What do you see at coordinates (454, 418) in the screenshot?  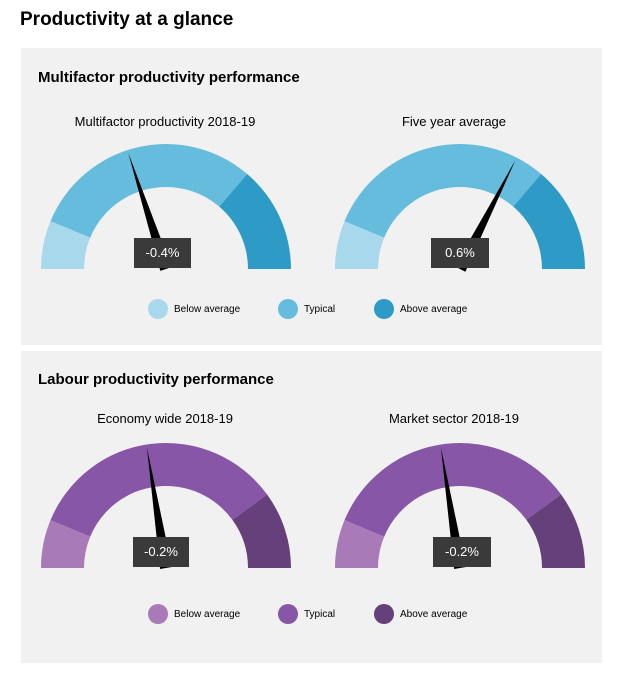 I see `gauge-title-market-sector: Market sector 2018-19` at bounding box center [454, 418].